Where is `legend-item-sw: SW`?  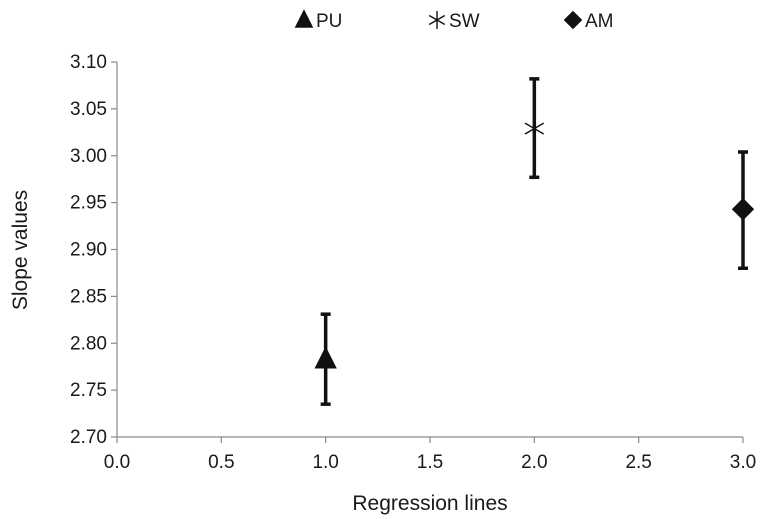
legend-item-sw: SW is located at coordinates (454, 21).